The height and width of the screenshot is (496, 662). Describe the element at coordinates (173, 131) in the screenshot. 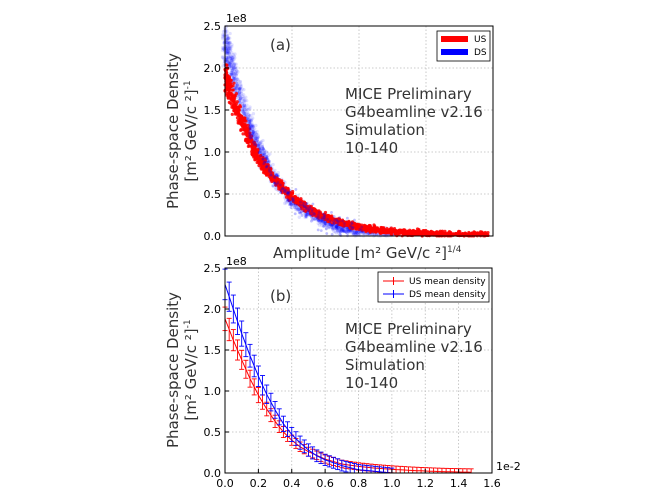

I see `panel-a-y-label-line1: Phase-space Density` at that location.